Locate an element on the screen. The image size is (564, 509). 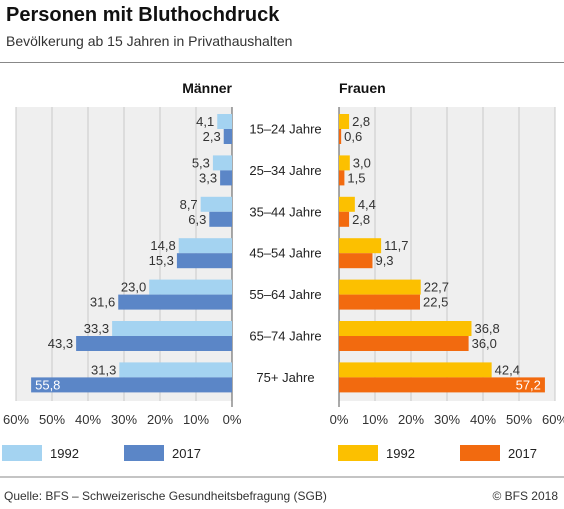
left-value-label: 2,3 is located at coordinates (212, 136).